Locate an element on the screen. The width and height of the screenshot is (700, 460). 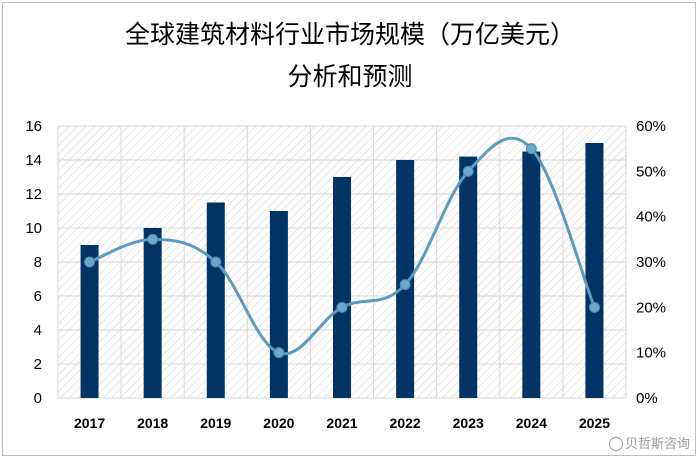
x-tick-label: 2025 is located at coordinates (594, 423).